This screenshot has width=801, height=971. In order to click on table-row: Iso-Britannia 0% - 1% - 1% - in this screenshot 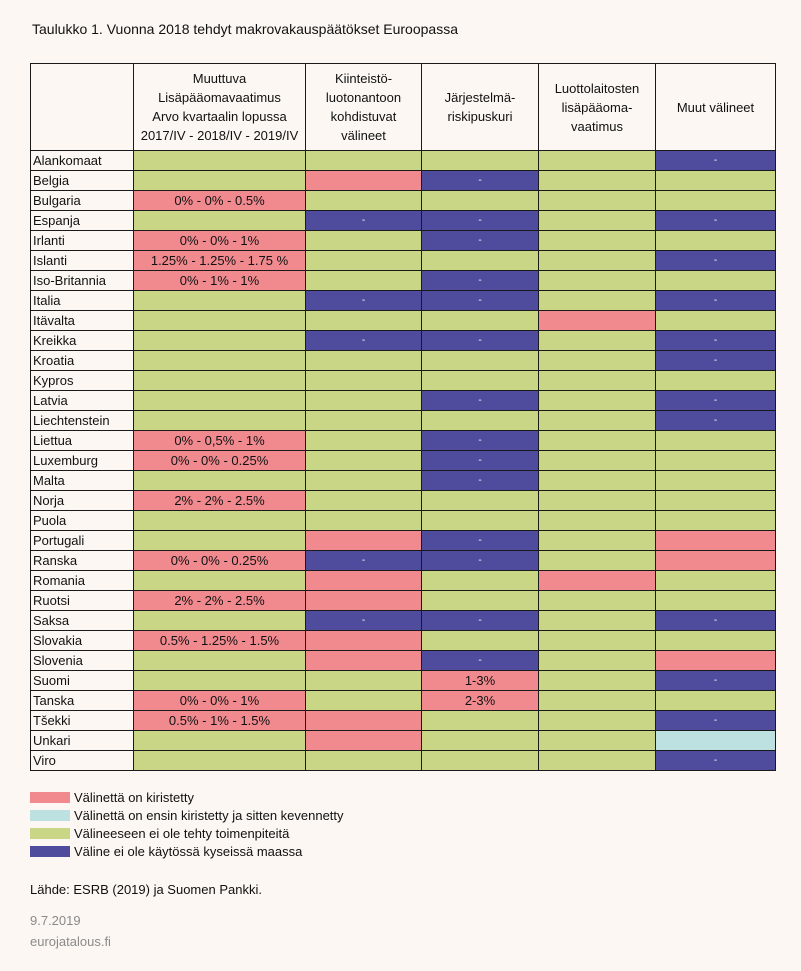, I will do `click(403, 280)`.